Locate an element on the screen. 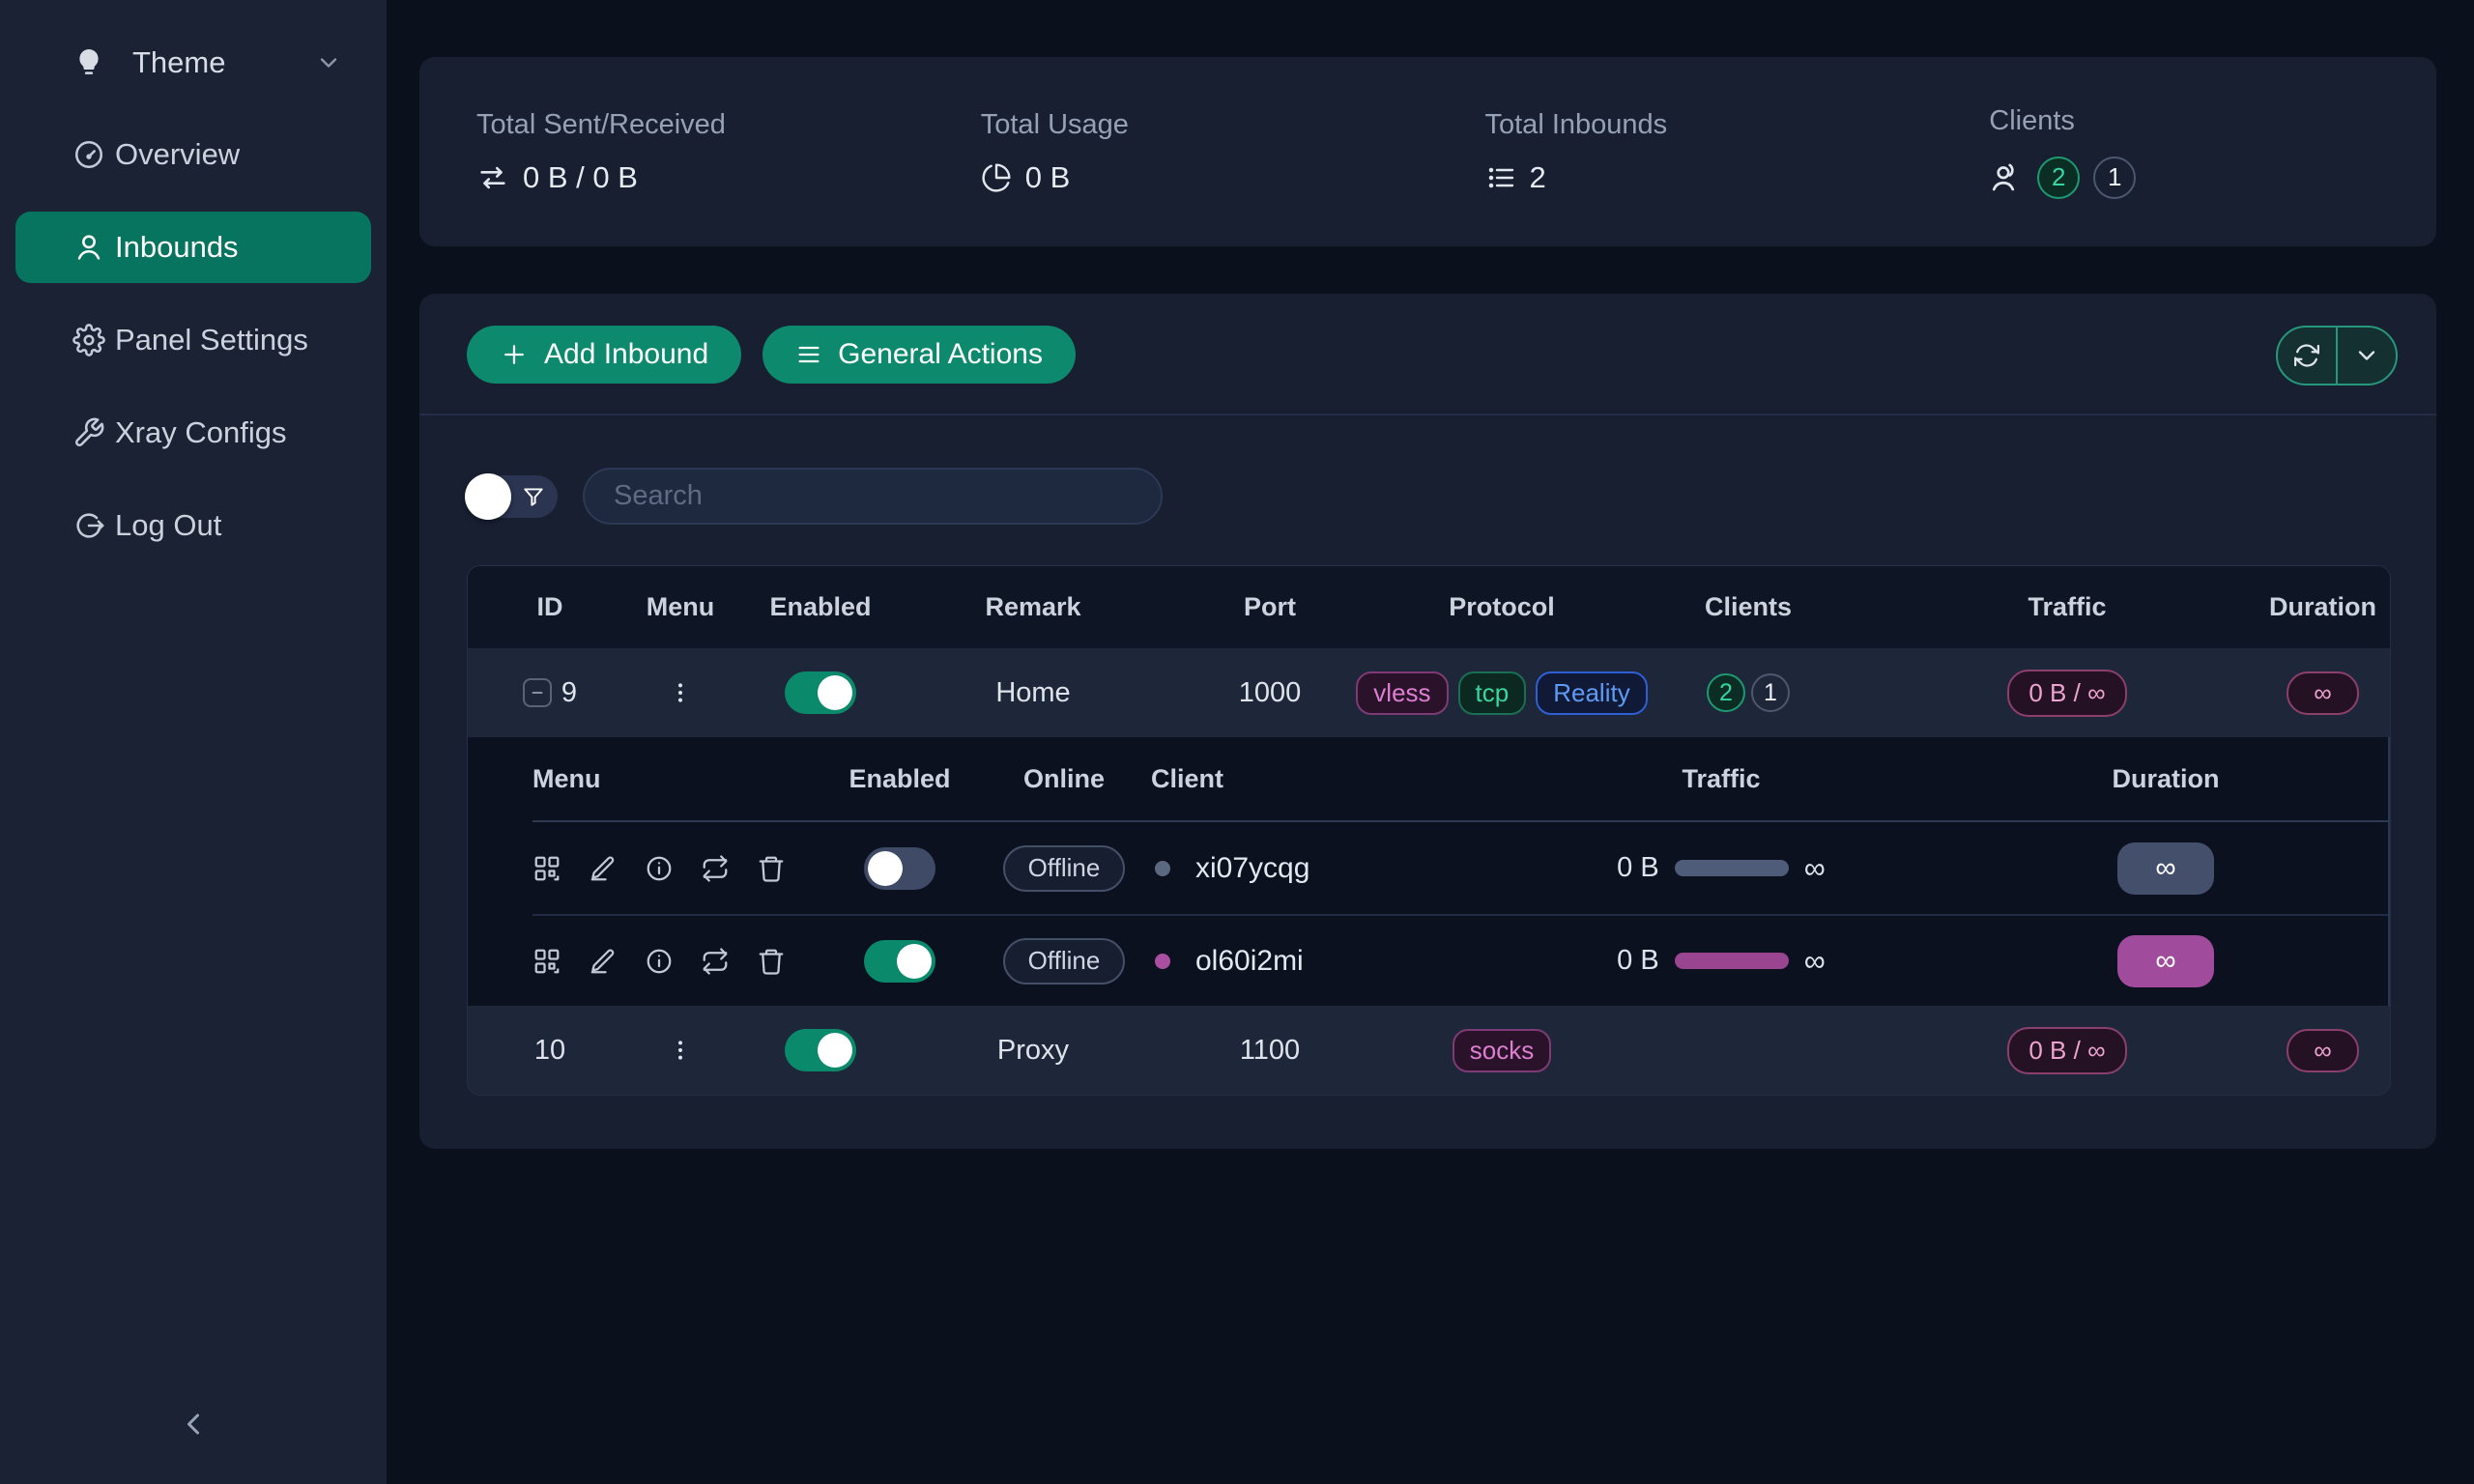 The width and height of the screenshot is (2474, 1484). search-row is located at coordinates (1428, 496).